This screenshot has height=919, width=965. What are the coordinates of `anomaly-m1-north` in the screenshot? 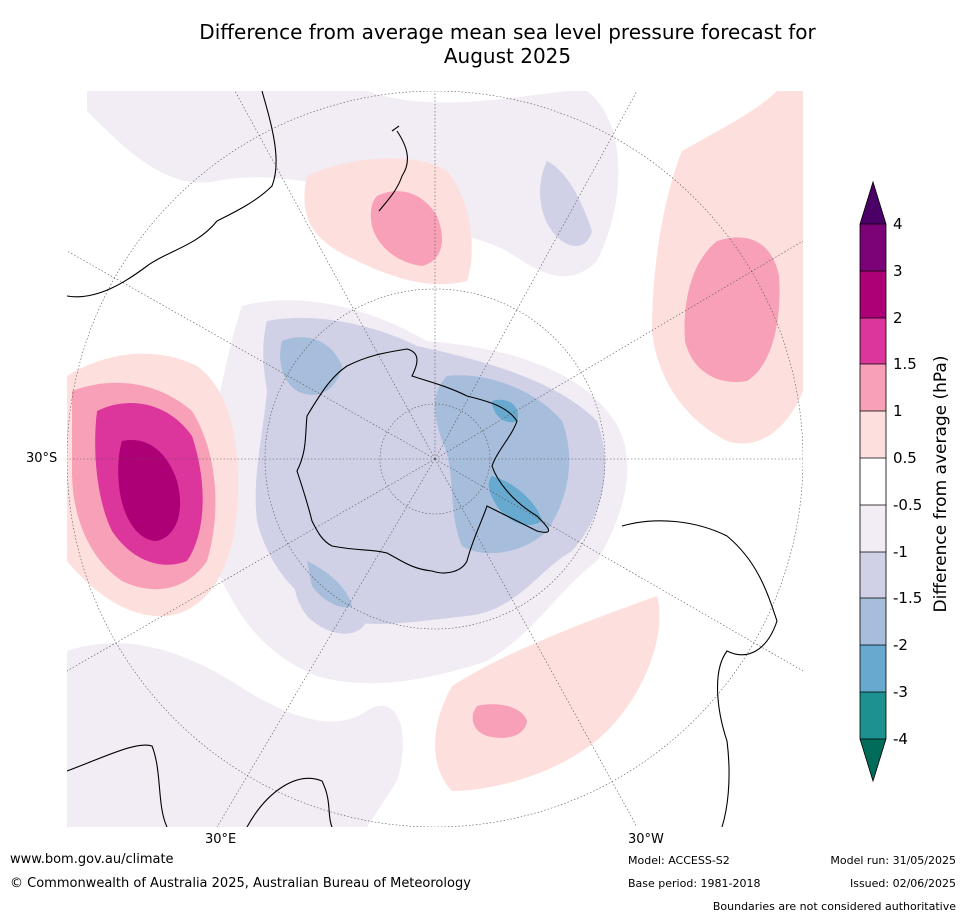 It's located at (566, 203).